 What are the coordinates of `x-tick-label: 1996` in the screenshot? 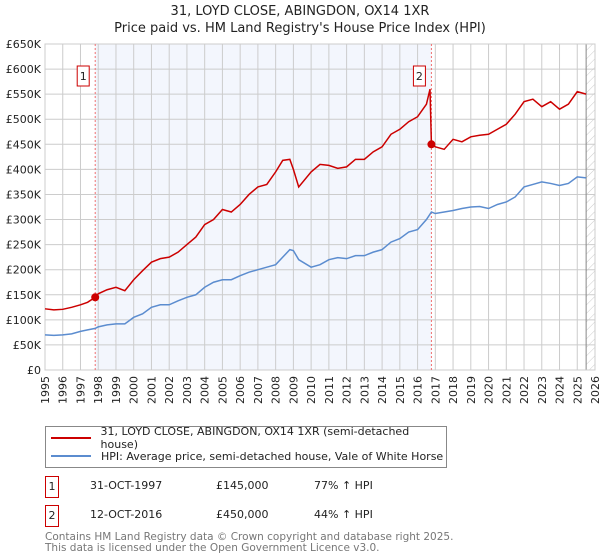 It's located at (63, 390).